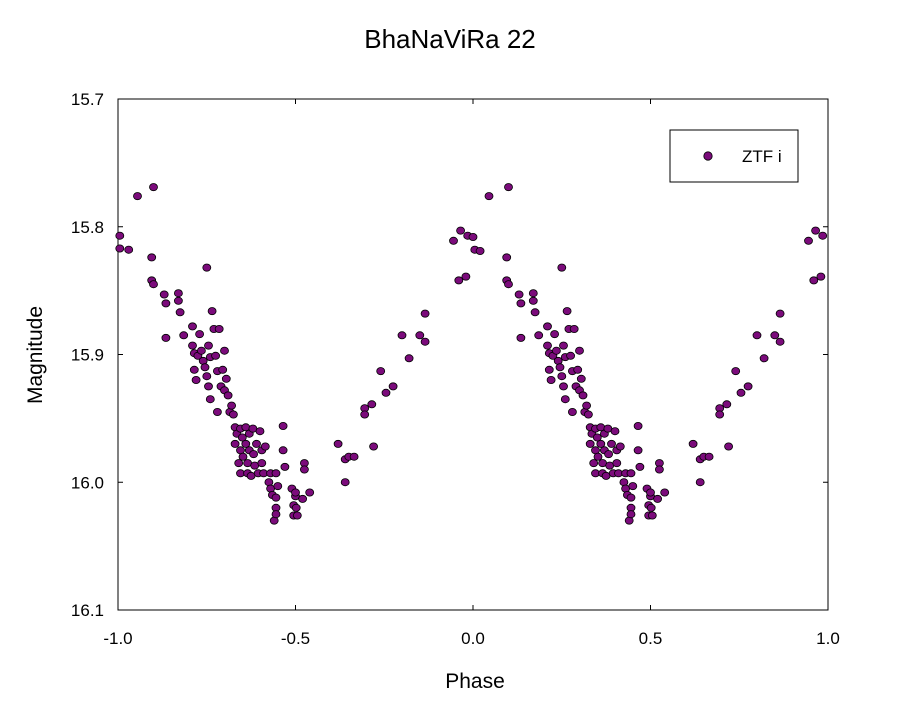 This screenshot has width=900, height=720. What do you see at coordinates (450, 39) in the screenshot?
I see `chart-title: BhaNaViRa 22` at bounding box center [450, 39].